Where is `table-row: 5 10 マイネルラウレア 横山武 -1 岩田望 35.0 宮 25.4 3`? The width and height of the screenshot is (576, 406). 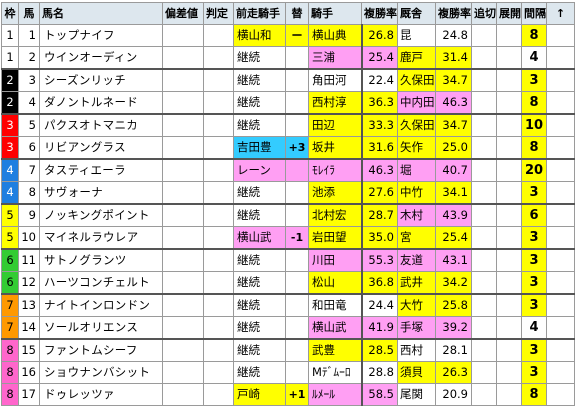
table-row: 5 10 マイネルラウレア 横山武 -1 岩田望 35.0 宮 25.4 3 is located at coordinates (288, 238).